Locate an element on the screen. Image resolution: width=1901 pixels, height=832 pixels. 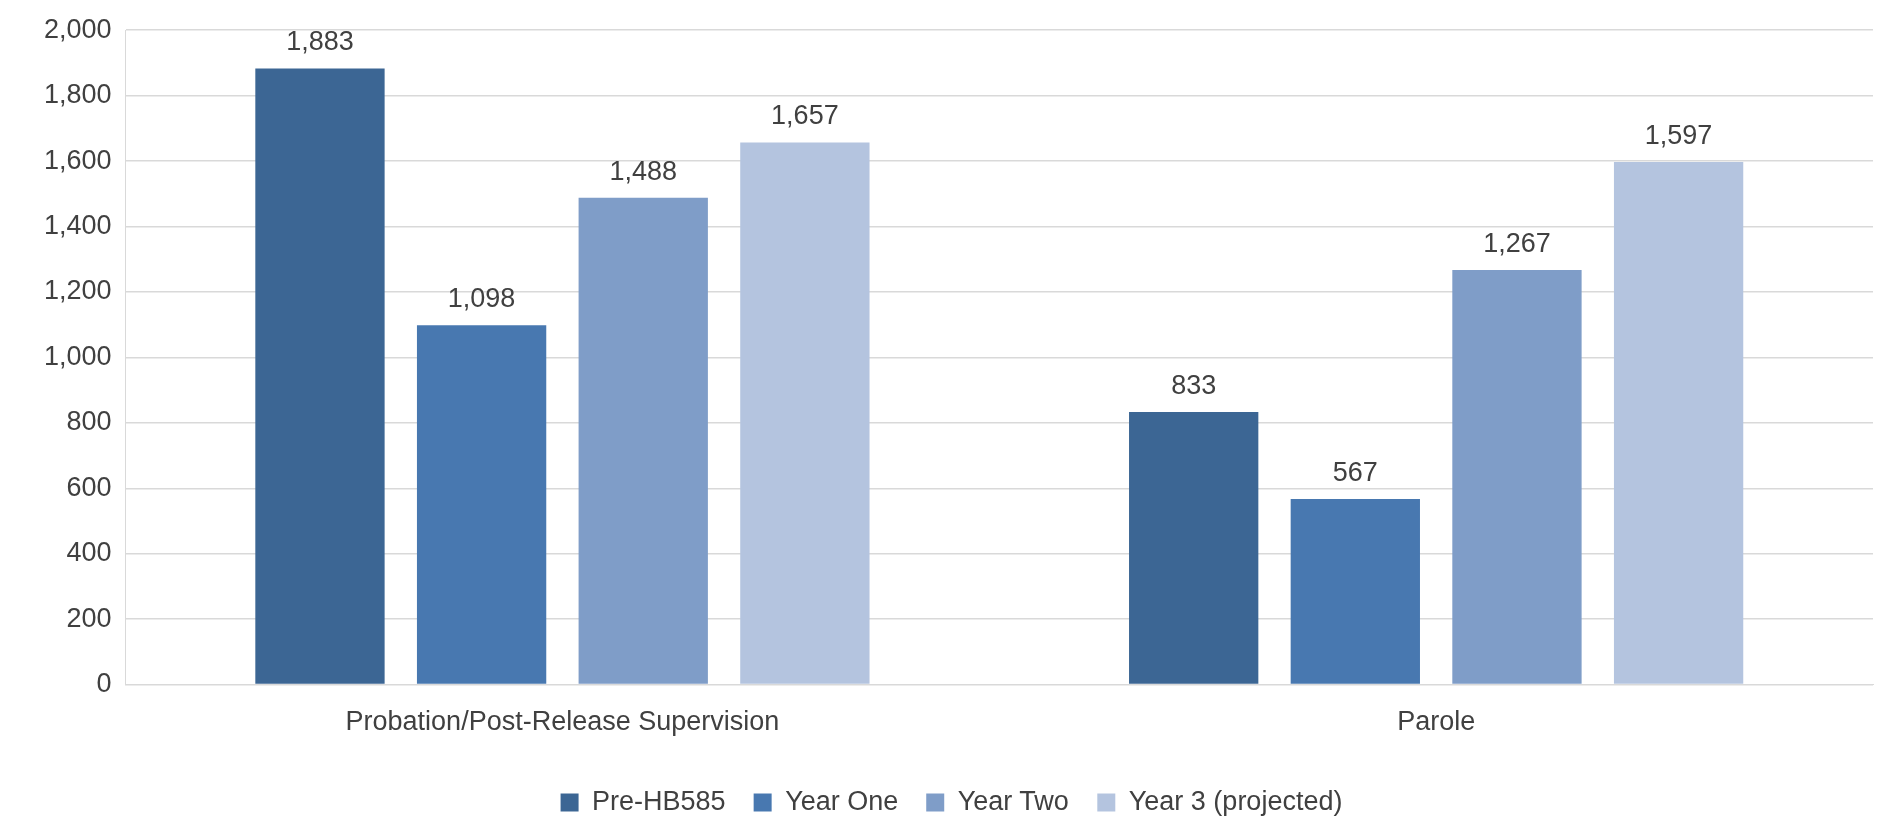
legend-label: Year 3 (projected) is located at coordinates (1235, 800).